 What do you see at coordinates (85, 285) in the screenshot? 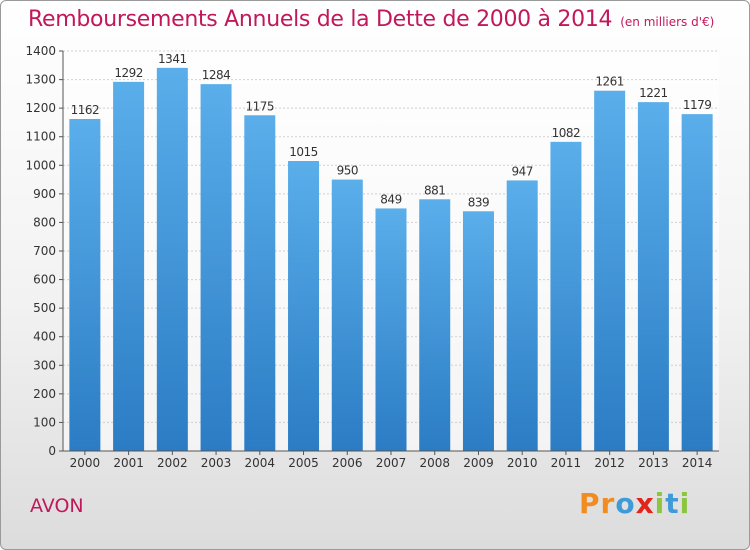
I see `bar-2000` at bounding box center [85, 285].